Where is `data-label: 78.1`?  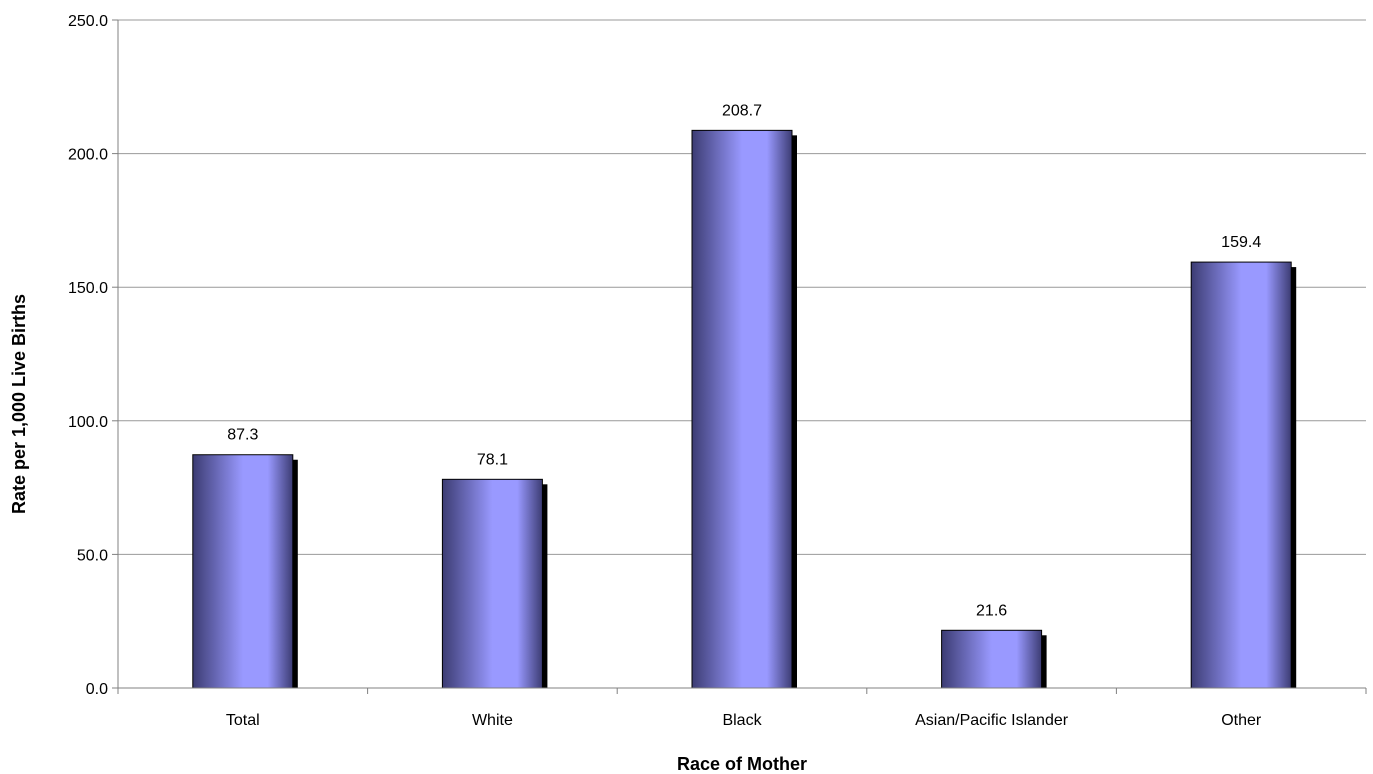 data-label: 78.1 is located at coordinates (492, 459).